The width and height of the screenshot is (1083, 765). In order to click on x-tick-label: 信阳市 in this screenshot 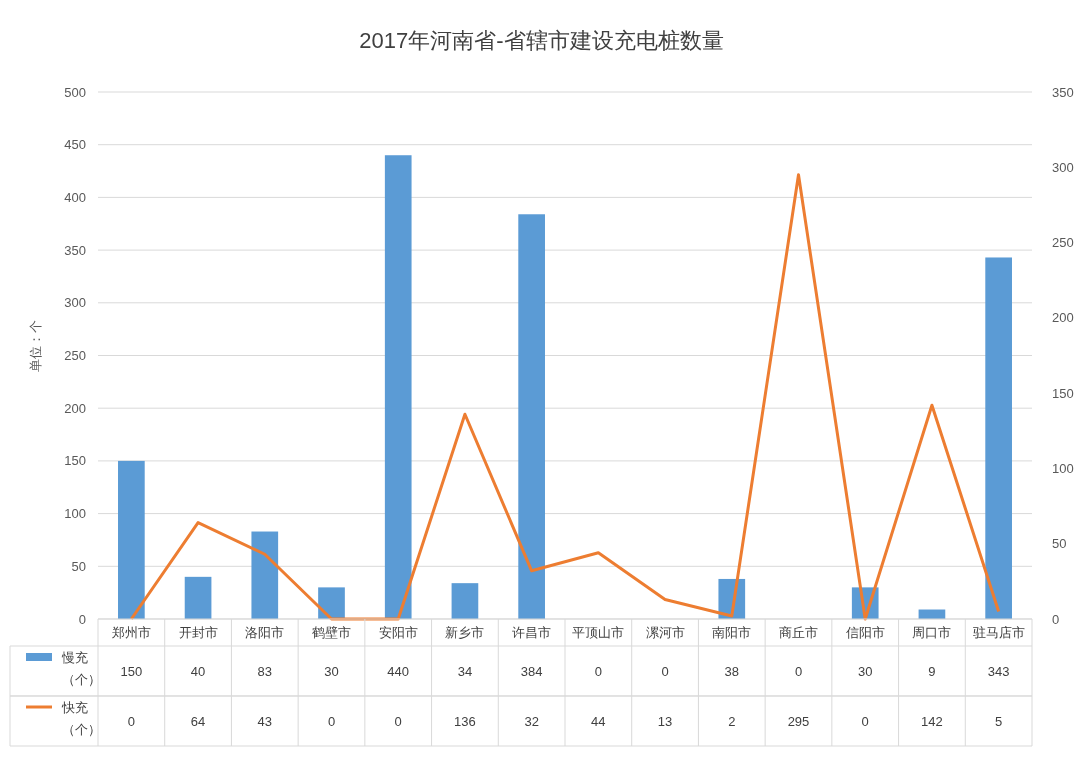, I will do `click(865, 633)`.